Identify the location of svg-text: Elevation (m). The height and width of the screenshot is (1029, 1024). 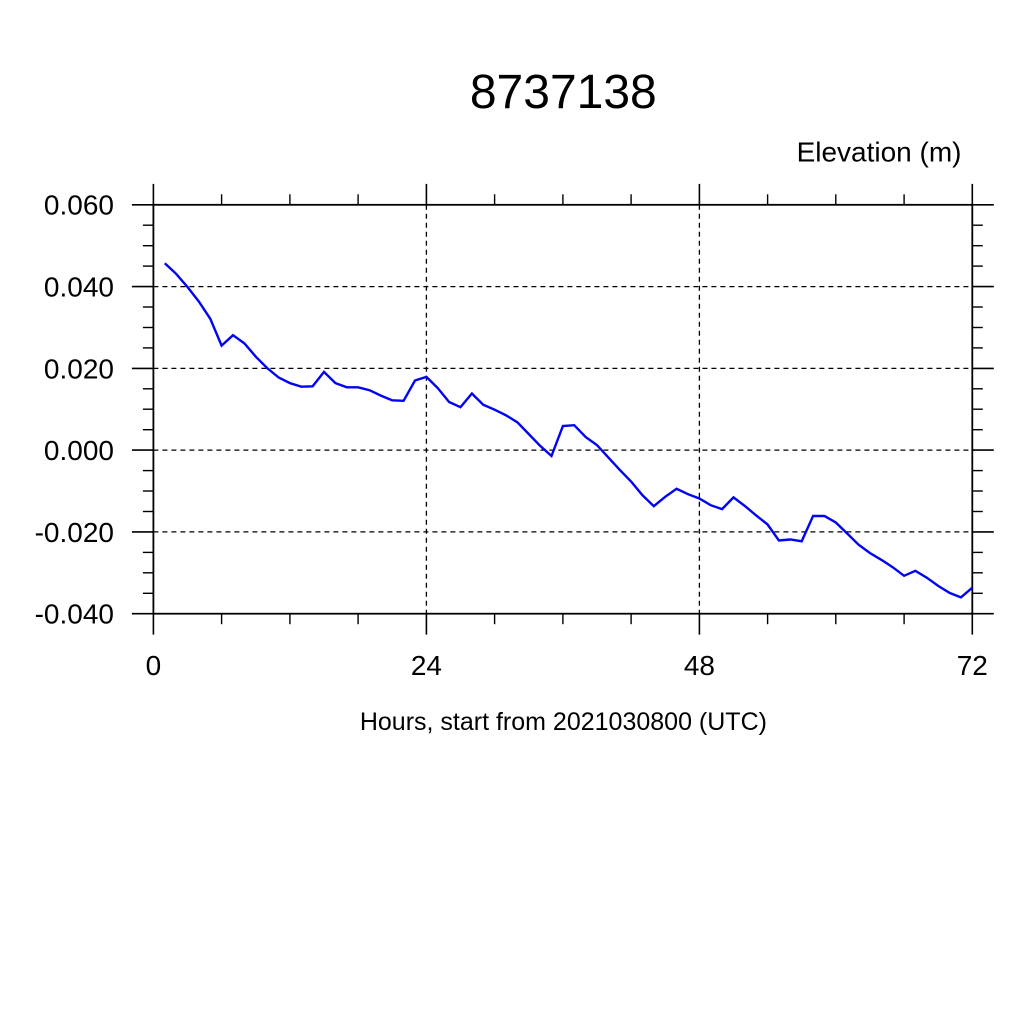
(879, 151).